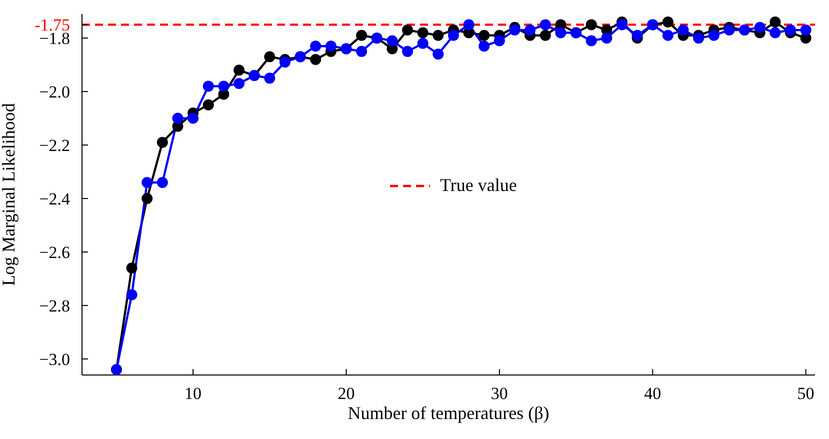 The width and height of the screenshot is (829, 439). What do you see at coordinates (54, 146) in the screenshot?
I see `y-tick-label: −2.2` at bounding box center [54, 146].